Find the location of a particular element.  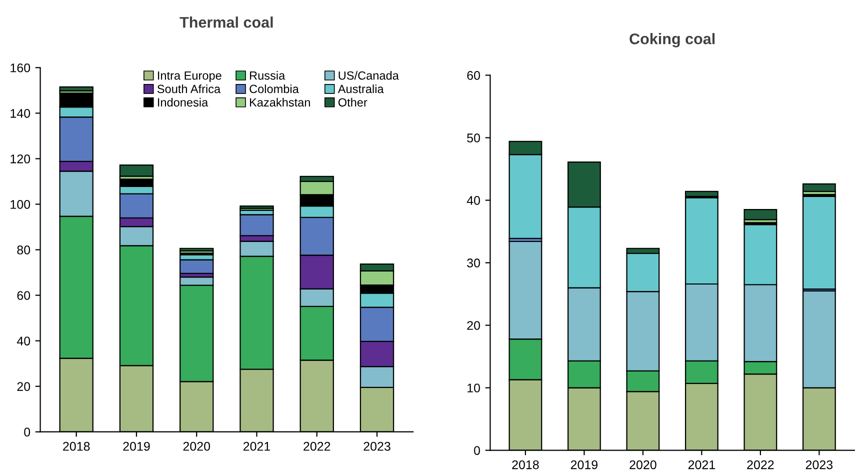

legend-label: US/Canada is located at coordinates (368, 75).